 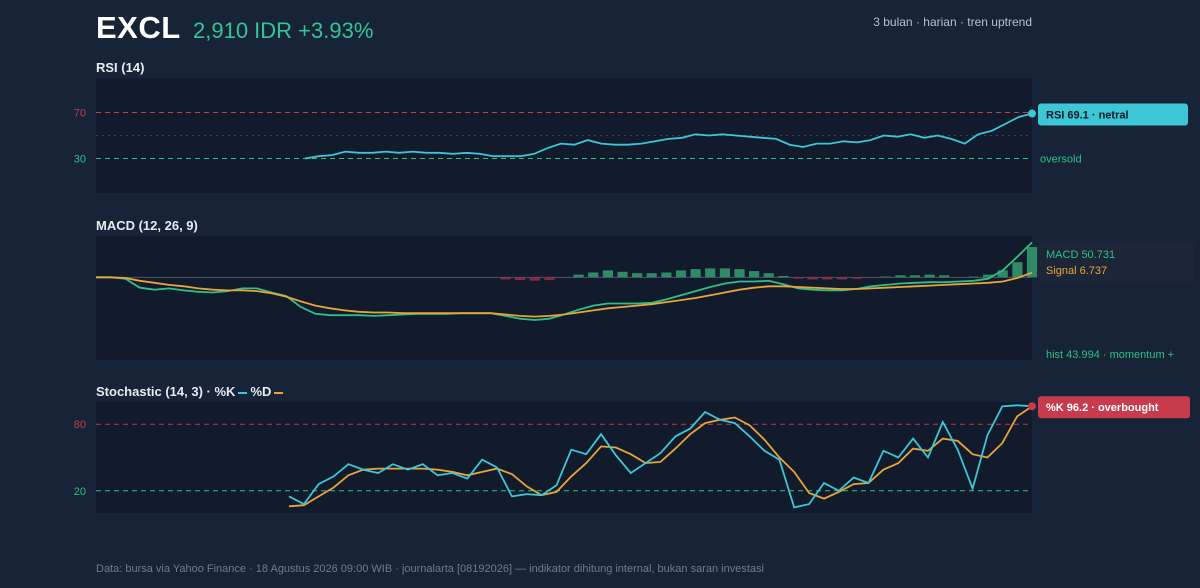 What do you see at coordinates (138, 27) in the screenshot?
I see `ticker-symbol: EXCL` at bounding box center [138, 27].